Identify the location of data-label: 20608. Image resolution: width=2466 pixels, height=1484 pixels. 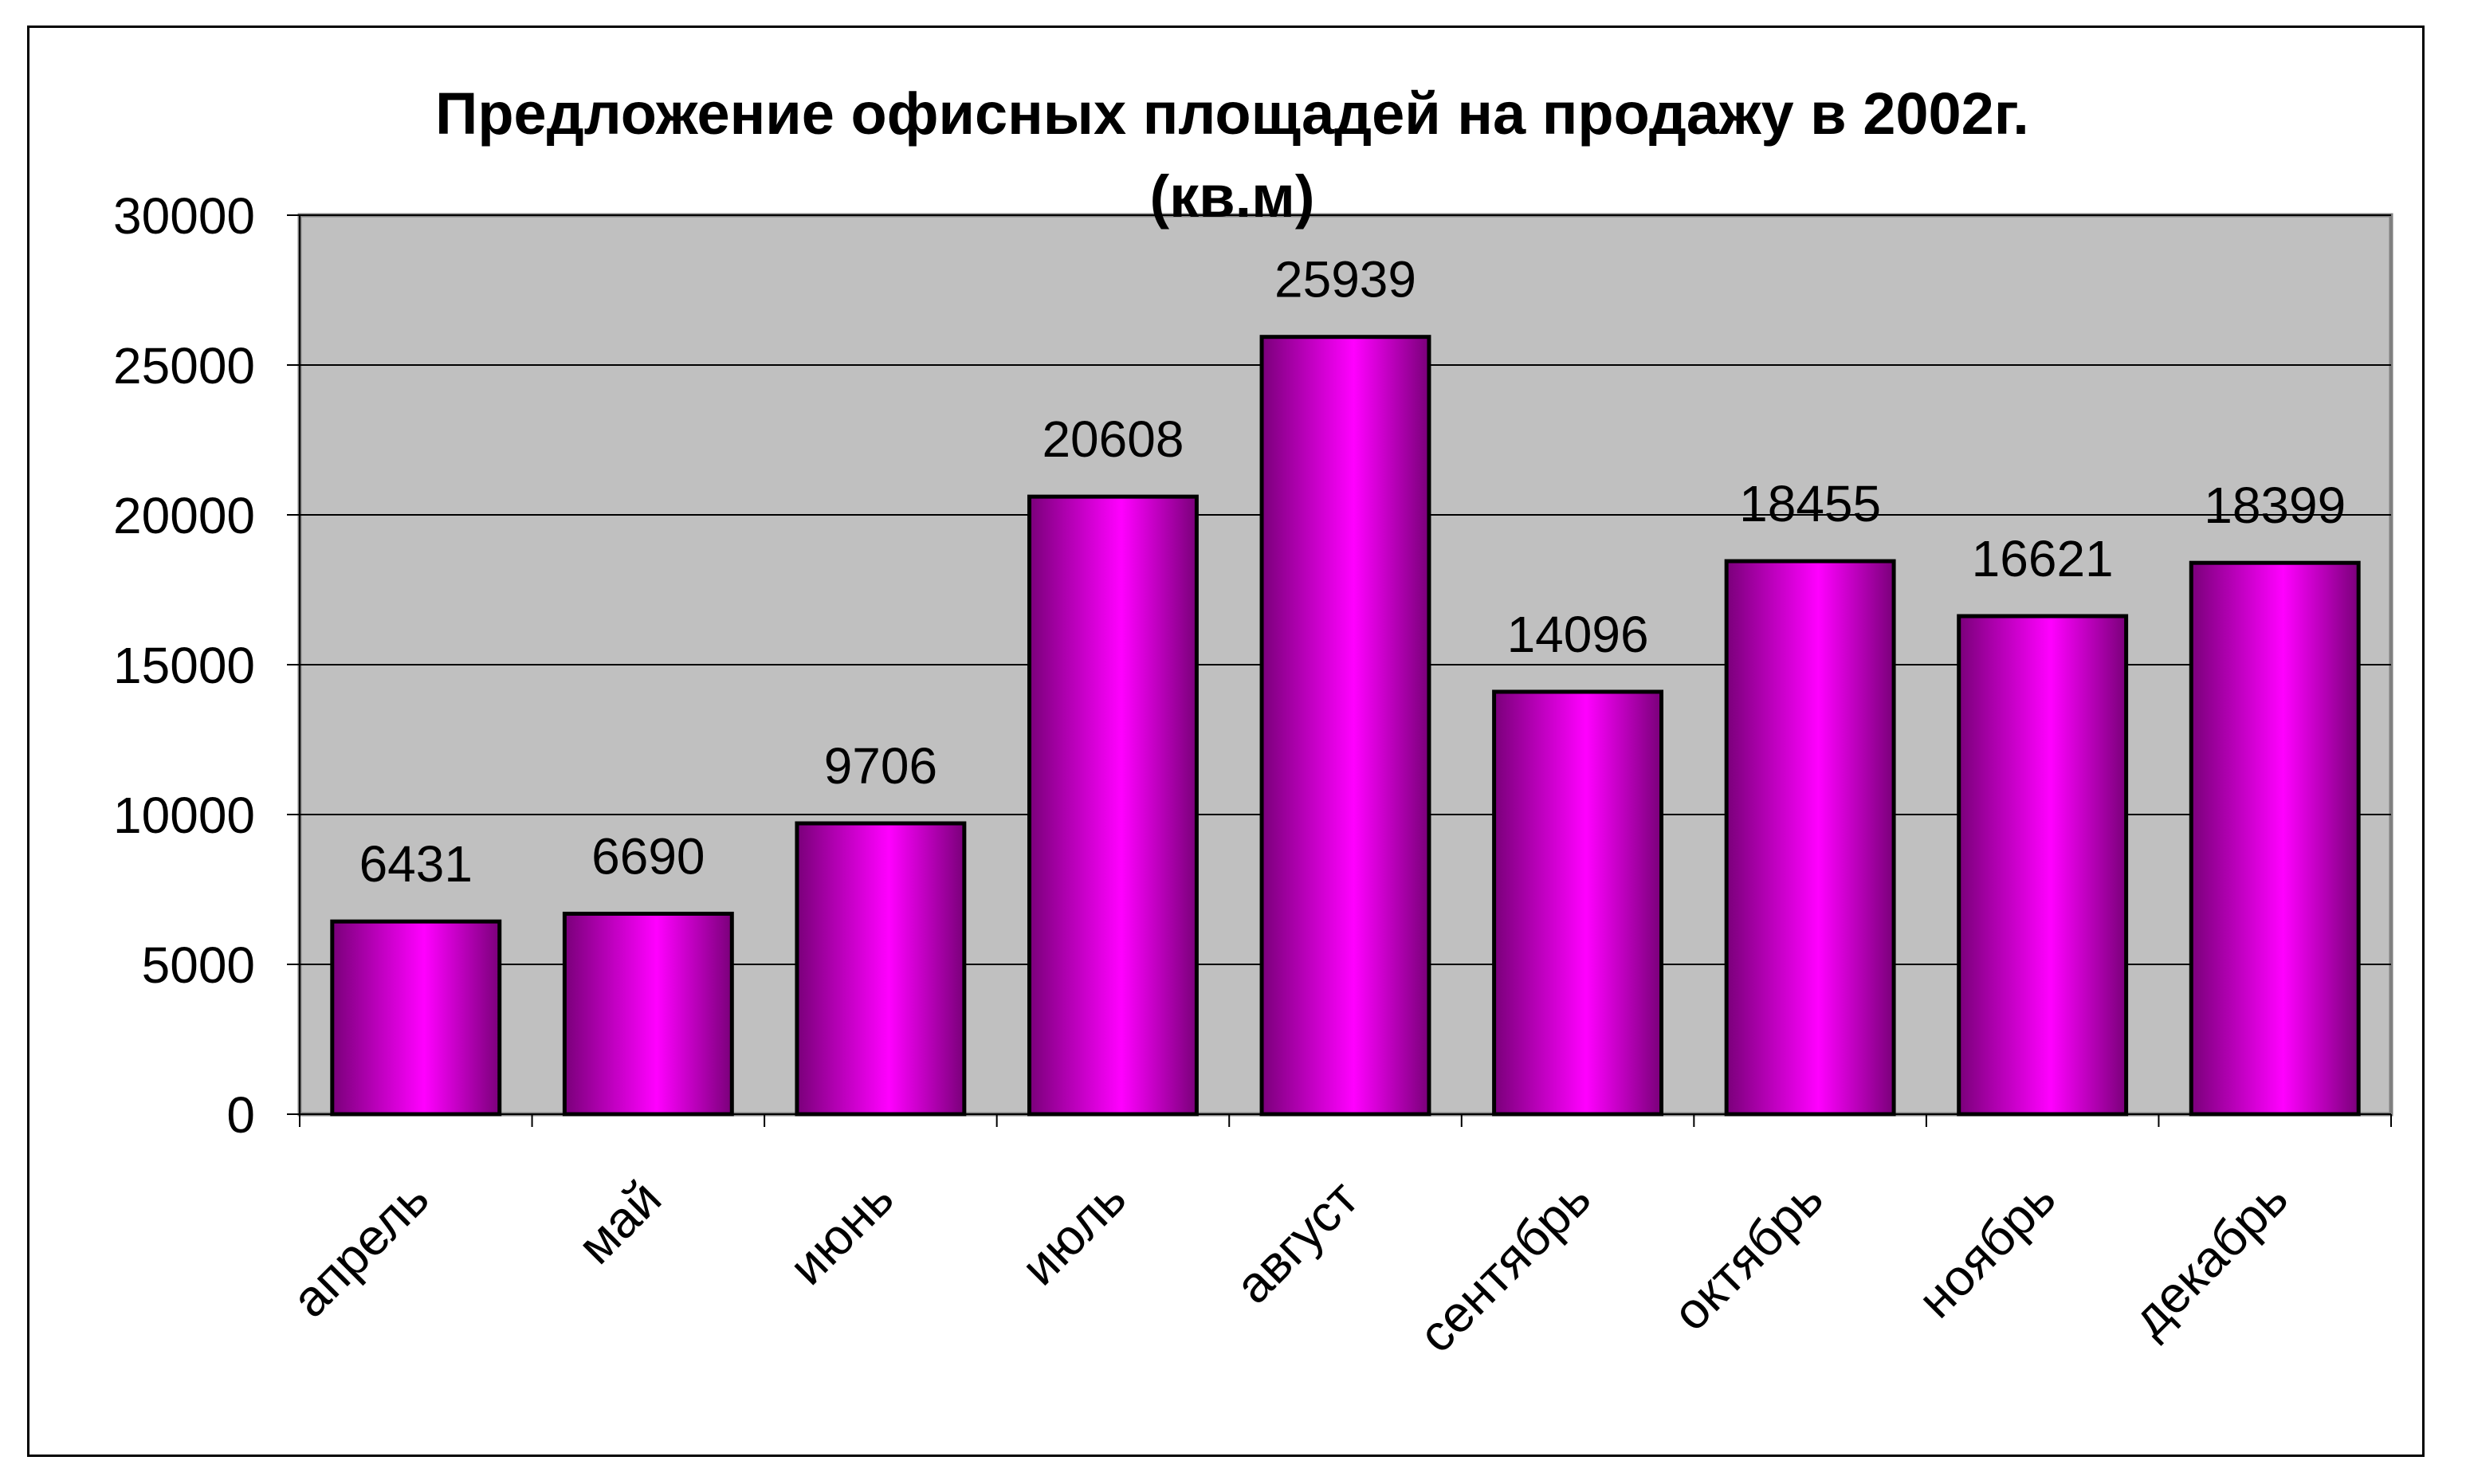
(1113, 439).